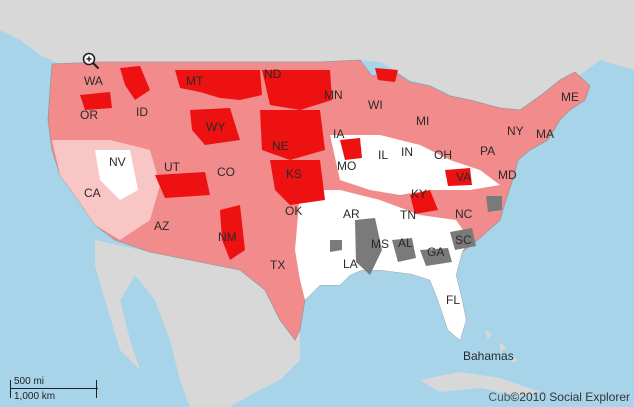 The width and height of the screenshot is (634, 407). Describe the element at coordinates (197, 323) in the screenshot. I see `mexico-landmass` at that location.